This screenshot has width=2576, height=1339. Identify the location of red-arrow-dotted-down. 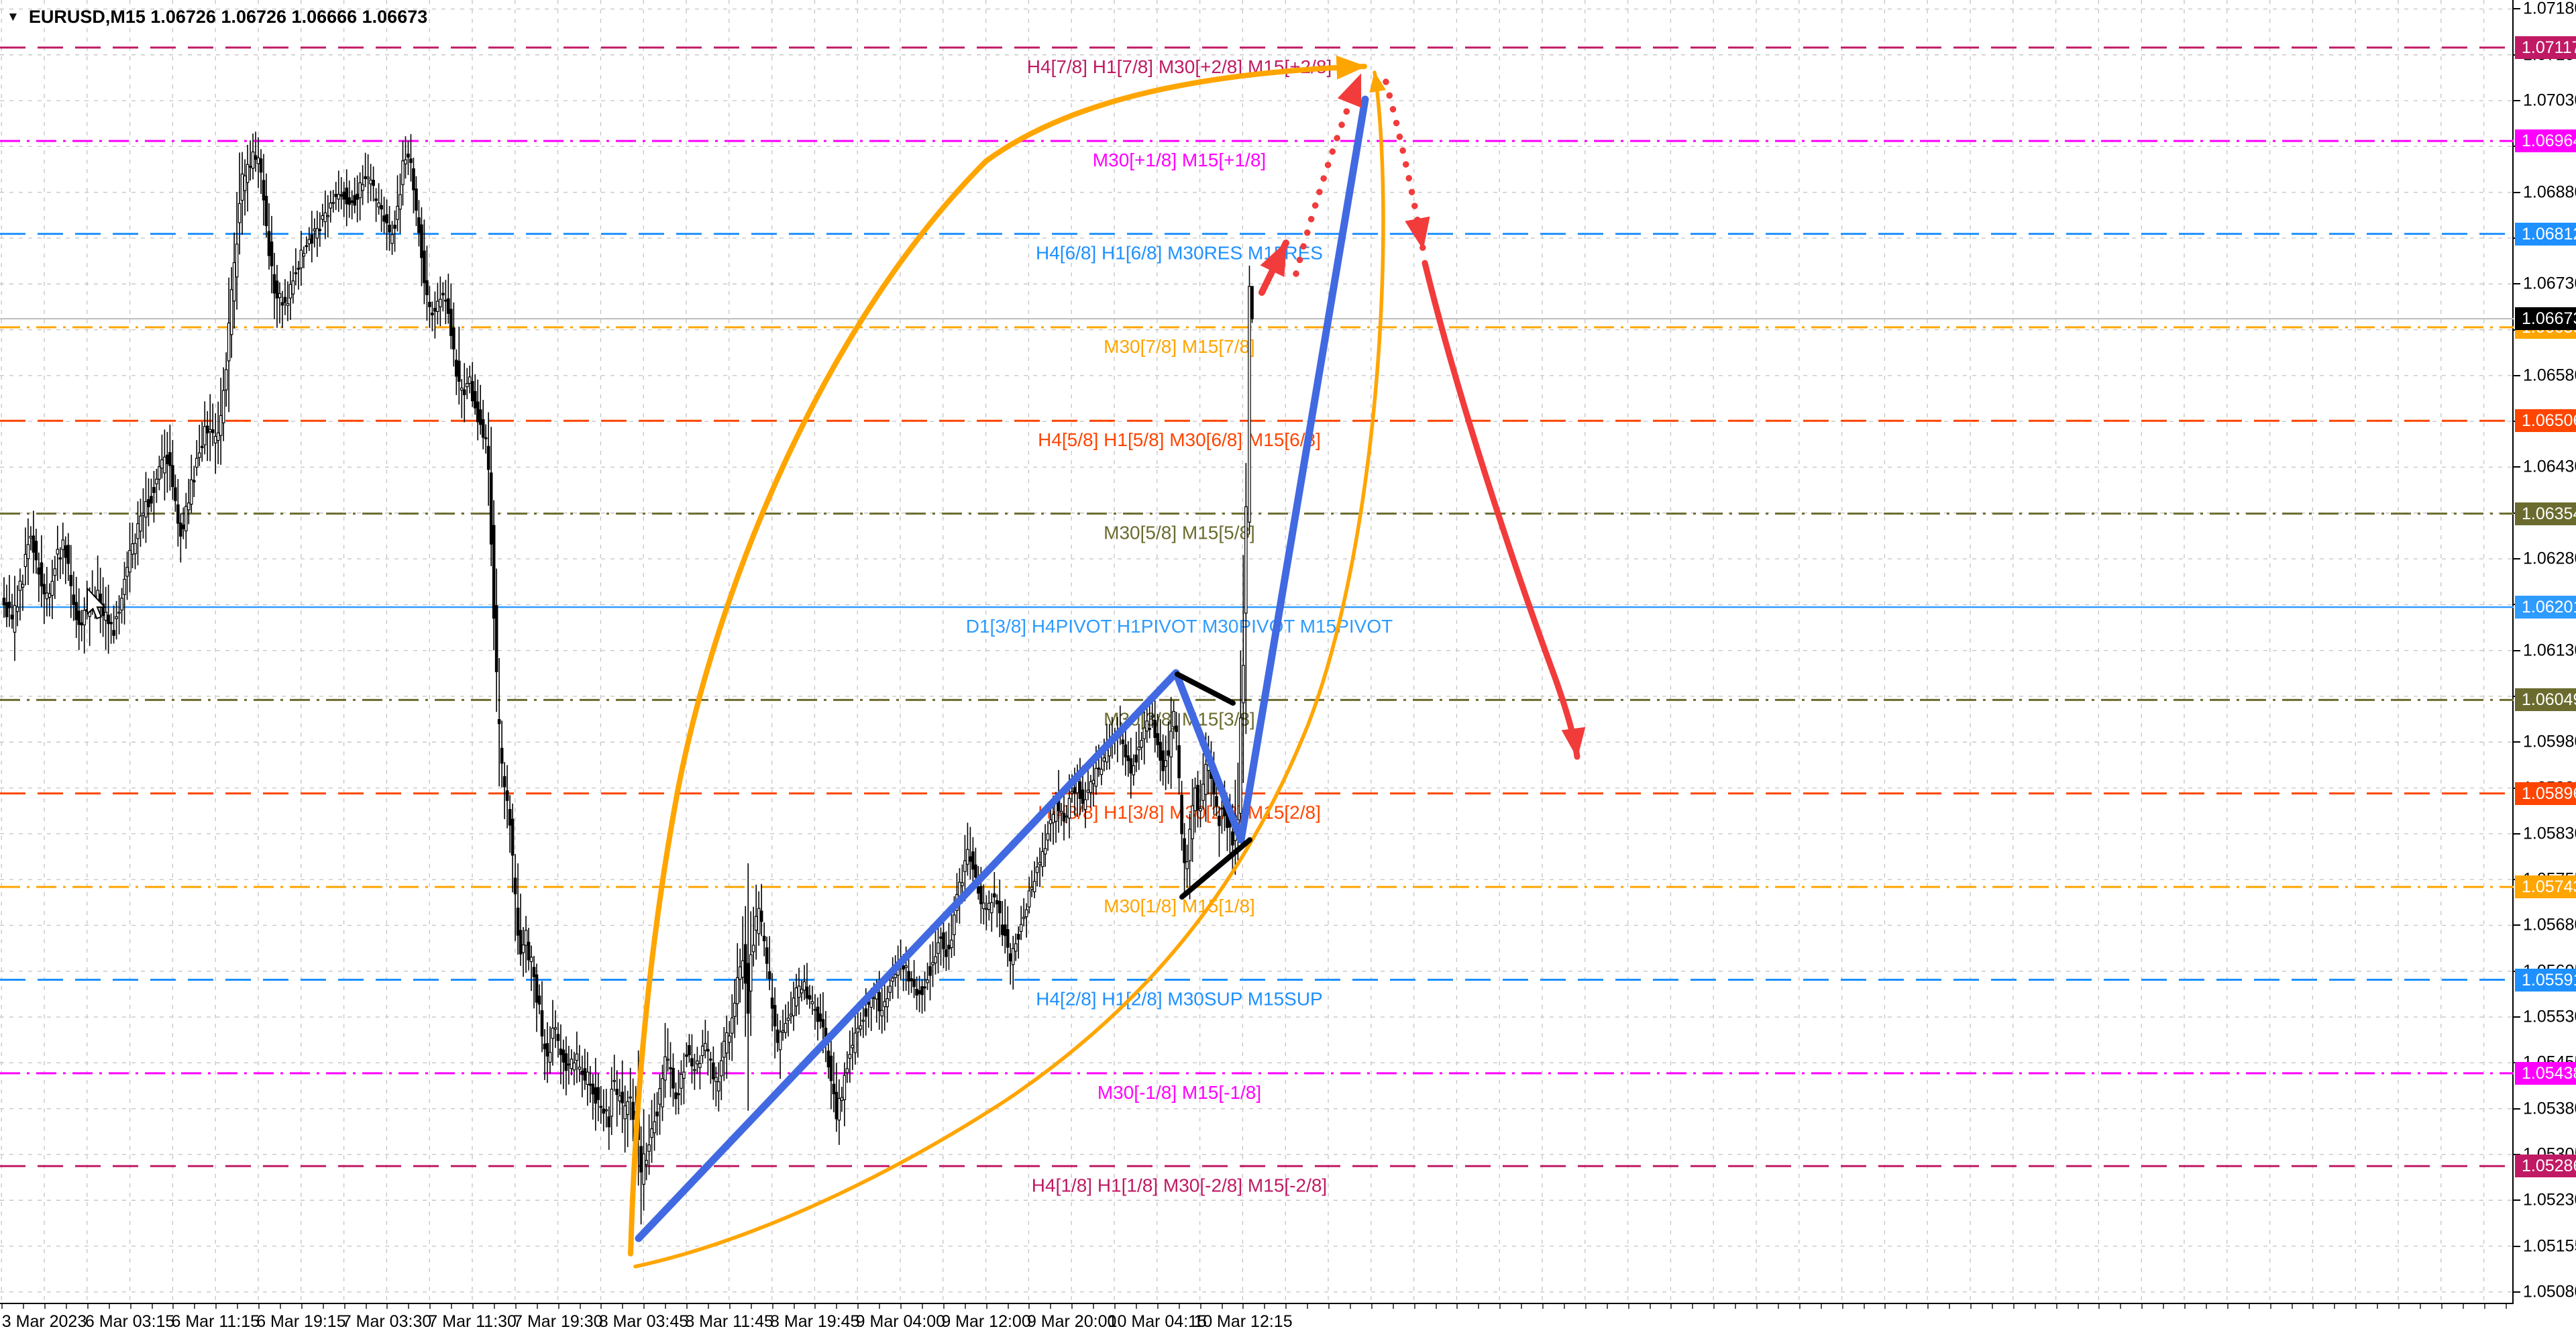
(1406, 165).